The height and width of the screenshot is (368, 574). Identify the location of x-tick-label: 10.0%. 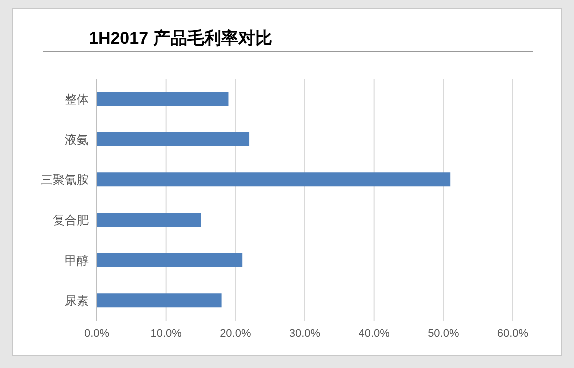
(166, 334).